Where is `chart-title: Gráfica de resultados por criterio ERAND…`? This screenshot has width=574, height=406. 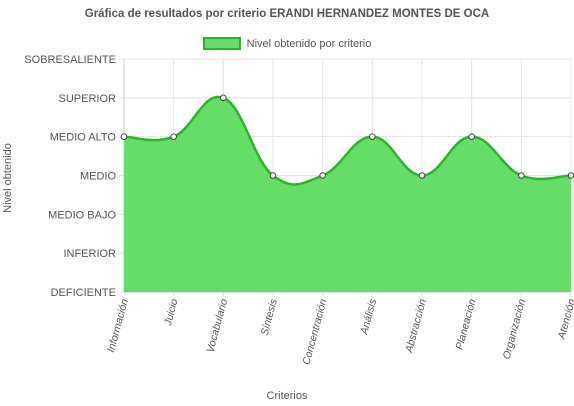 chart-title: Gráfica de resultados por criterio ERAND… is located at coordinates (287, 14).